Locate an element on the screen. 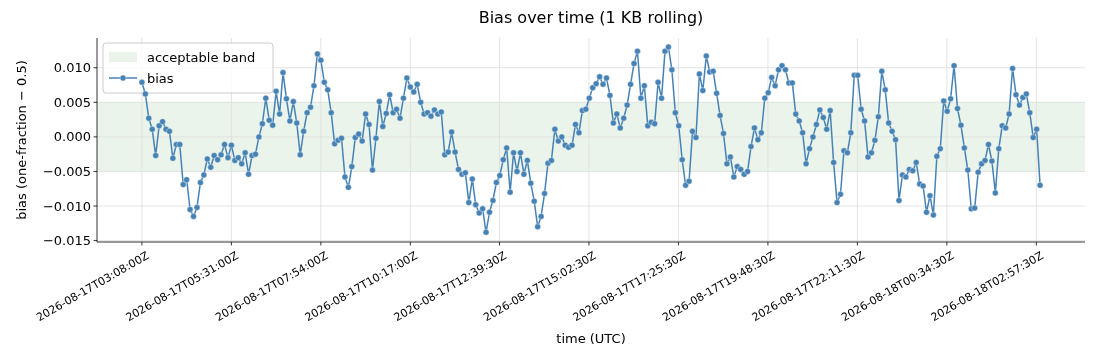 This screenshot has height=360, width=1100. x-axis-title: time (UTC) is located at coordinates (591, 338).